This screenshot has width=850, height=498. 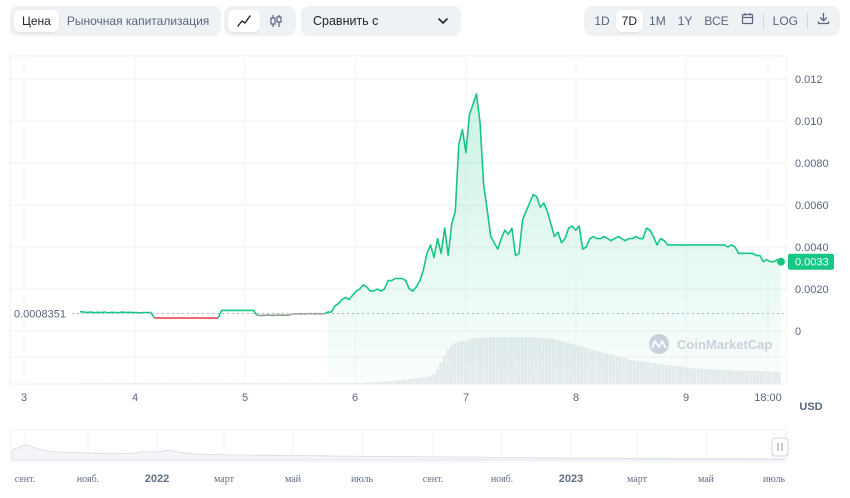 I want to click on range-1d: 1D, so click(x=602, y=21).